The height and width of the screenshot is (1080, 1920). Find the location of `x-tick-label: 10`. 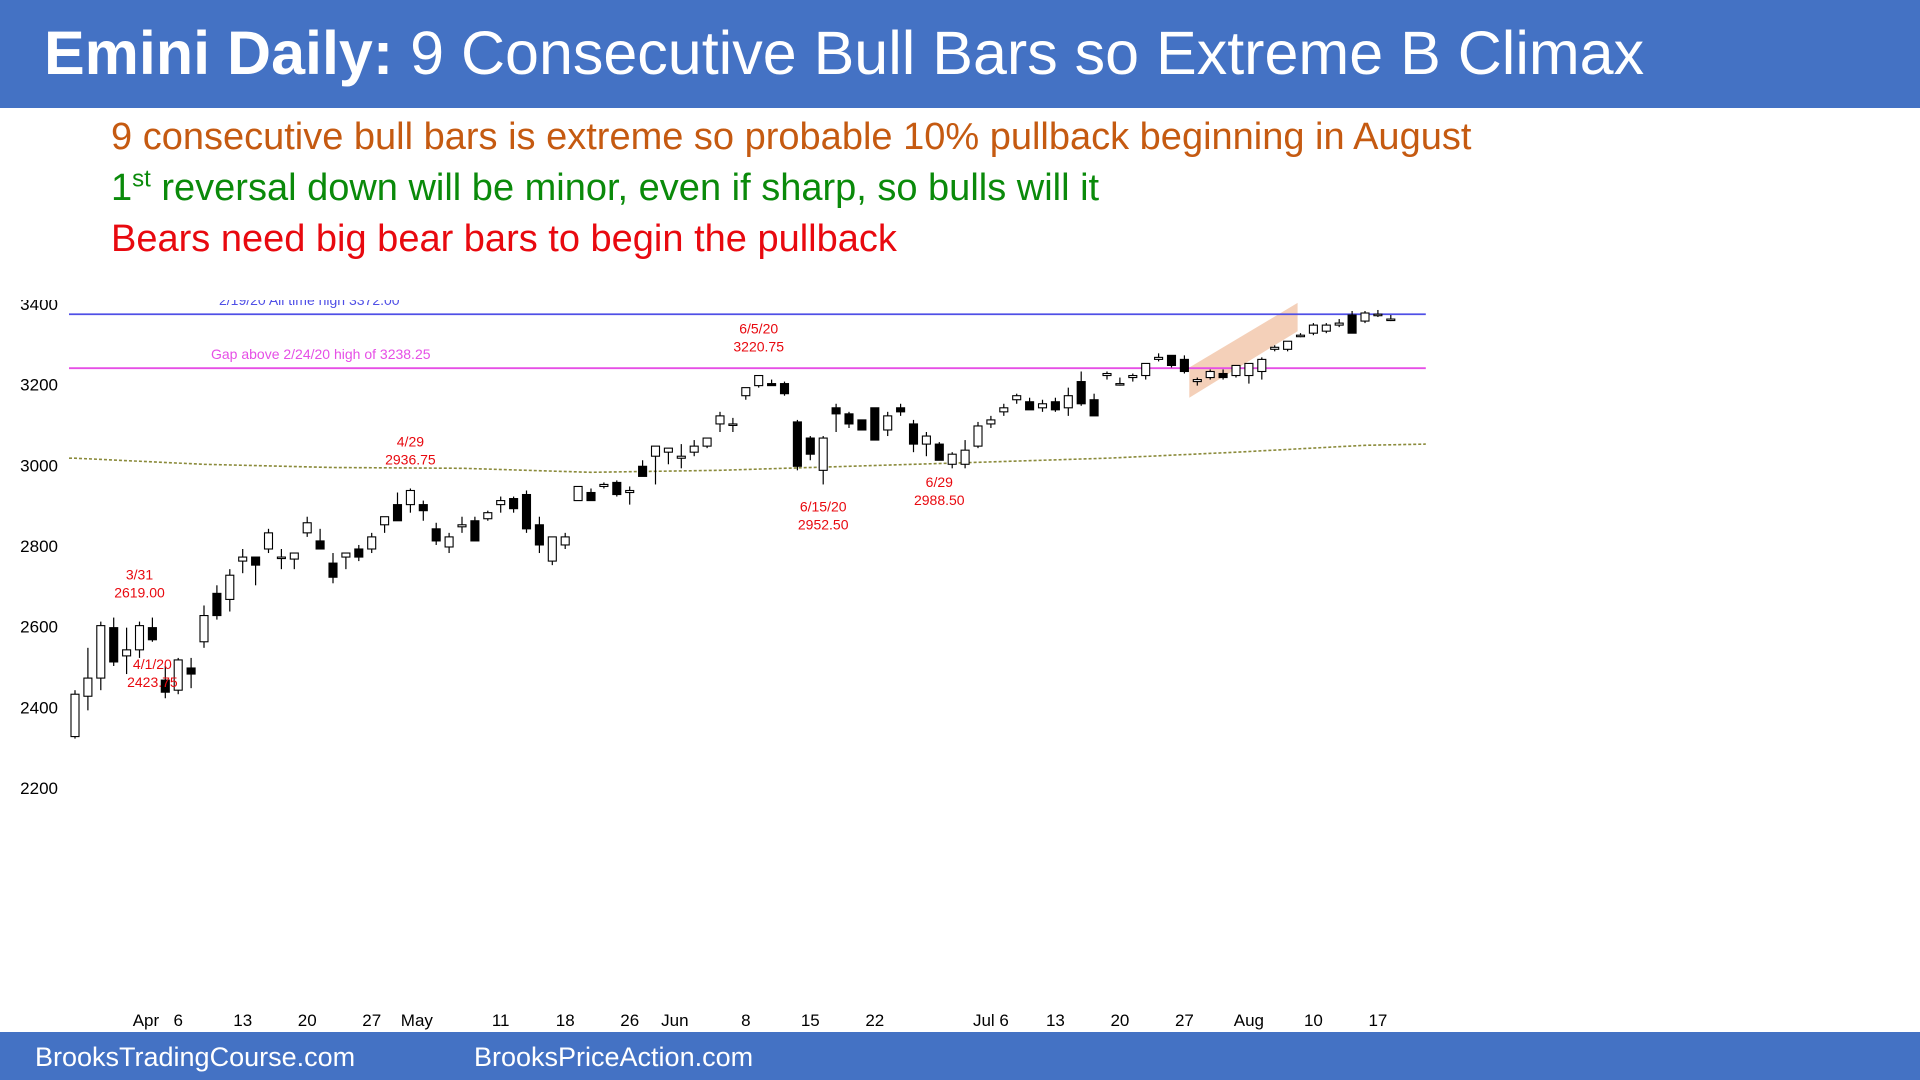

x-tick-label: 10 is located at coordinates (1313, 1020).